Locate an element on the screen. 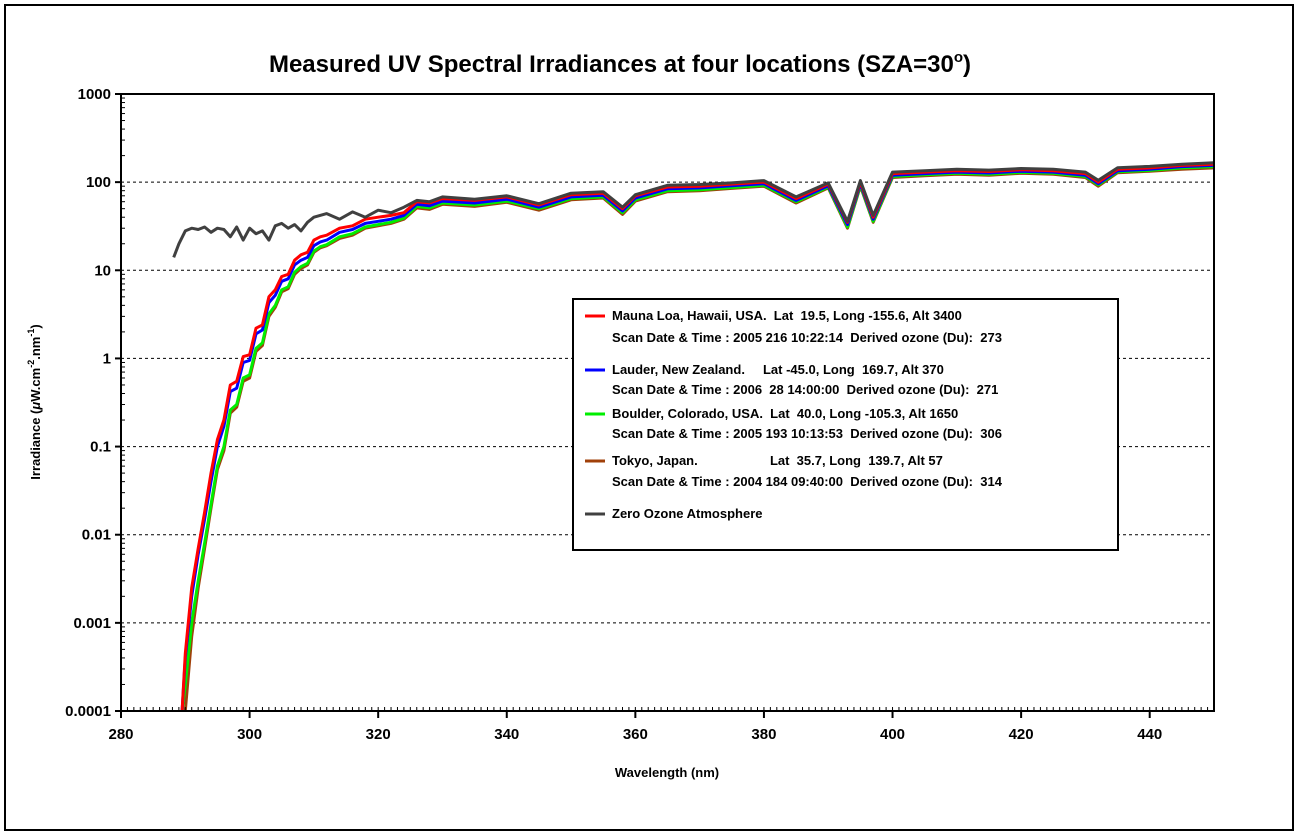 This screenshot has height=837, width=1300. x-tick-label: 400 is located at coordinates (892, 734).